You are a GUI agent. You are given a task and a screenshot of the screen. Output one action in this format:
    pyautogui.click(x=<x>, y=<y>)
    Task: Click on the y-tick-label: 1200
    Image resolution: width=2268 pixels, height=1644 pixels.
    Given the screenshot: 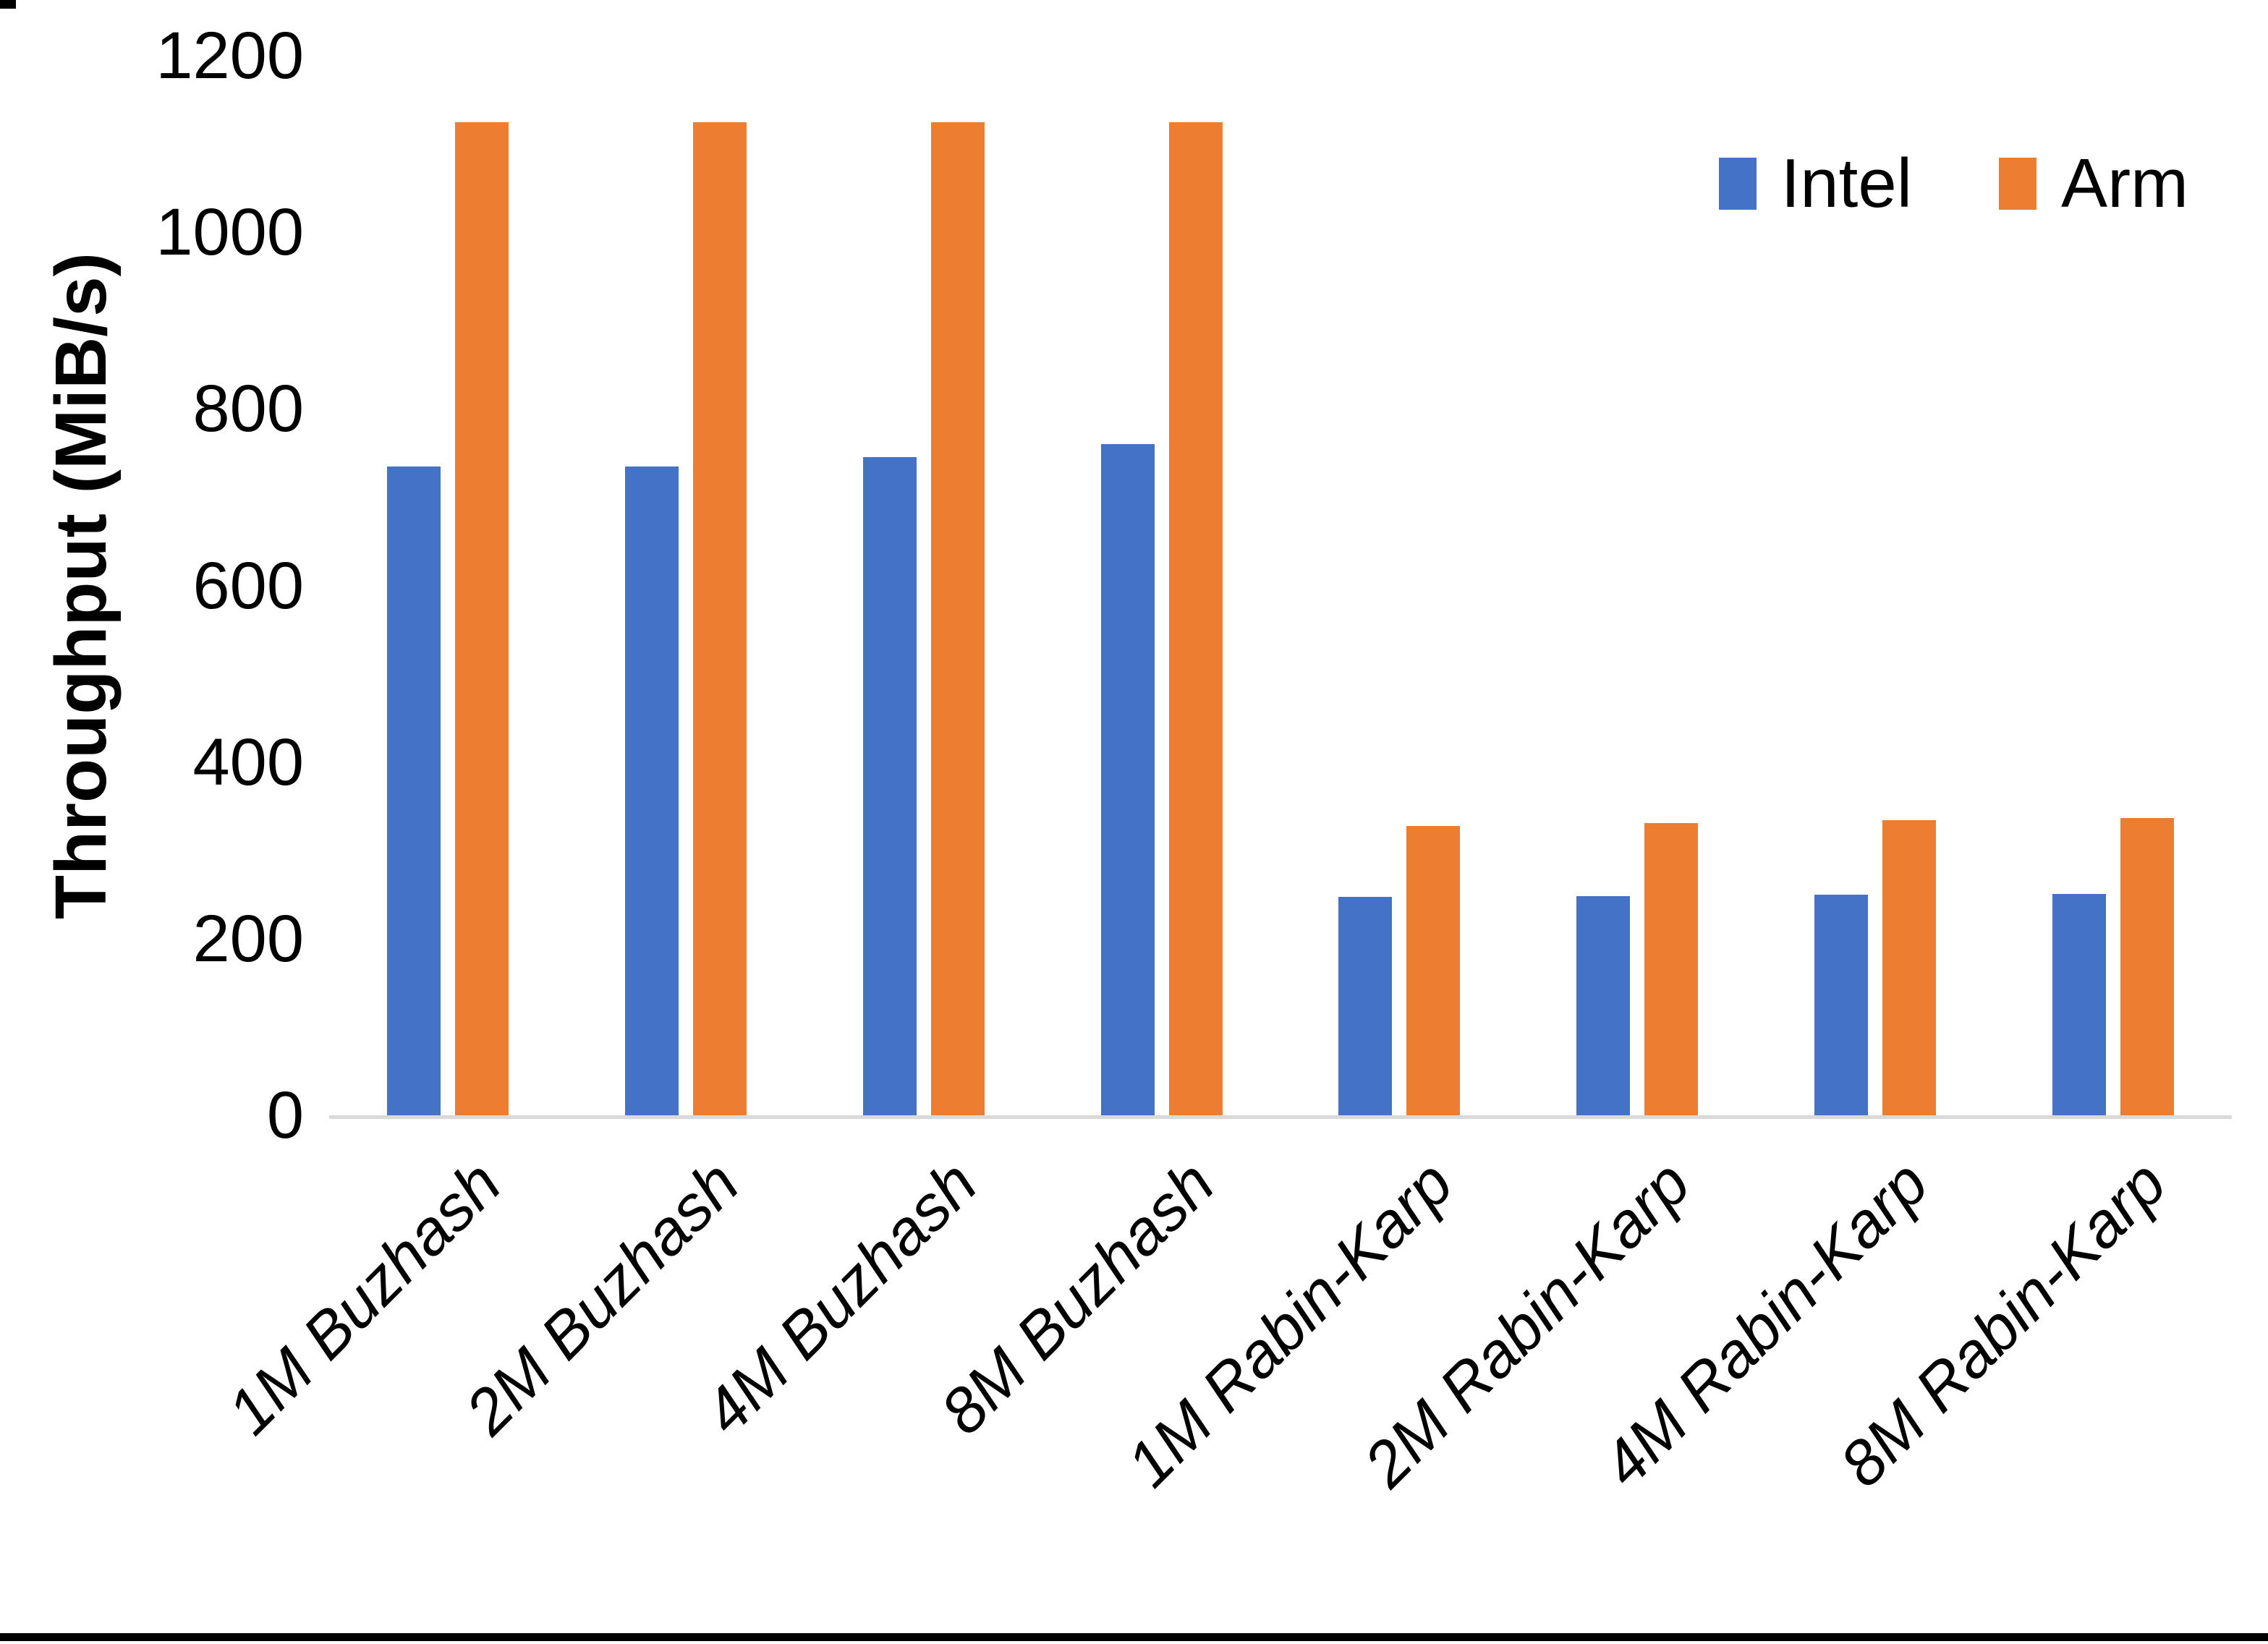 What is the action you would take?
    pyautogui.click(x=230, y=56)
    